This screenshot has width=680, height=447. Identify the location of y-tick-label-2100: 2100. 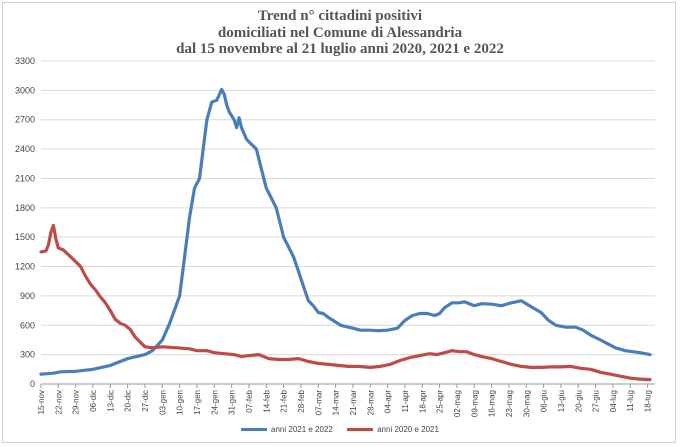
(25, 178).